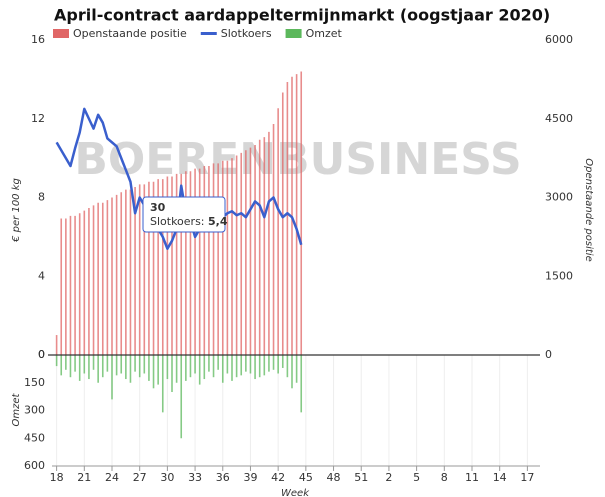 This screenshot has height=497, width=605. Describe the element at coordinates (548, 354) in the screenshot. I see `y2-tick-label: 0` at that location.